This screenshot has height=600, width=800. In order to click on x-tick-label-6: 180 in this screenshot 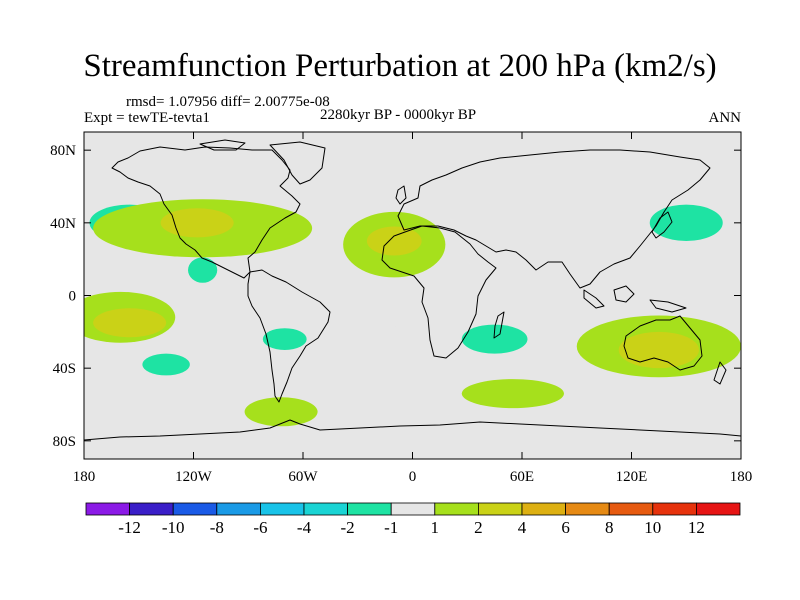, I will do `click(741, 477)`.